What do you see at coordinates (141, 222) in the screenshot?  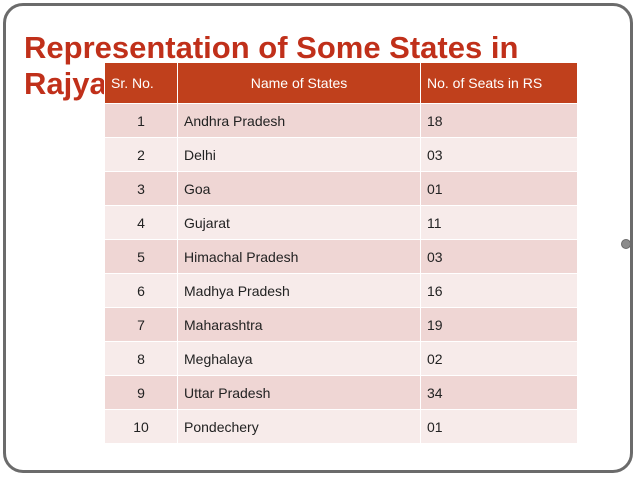 I see `cell-sr-no: 4` at bounding box center [141, 222].